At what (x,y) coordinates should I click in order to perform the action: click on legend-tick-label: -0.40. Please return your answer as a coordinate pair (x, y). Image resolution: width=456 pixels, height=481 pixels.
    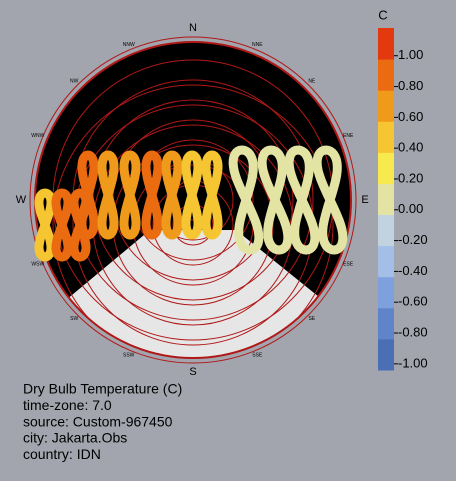
    Looking at the image, I should click on (413, 270).